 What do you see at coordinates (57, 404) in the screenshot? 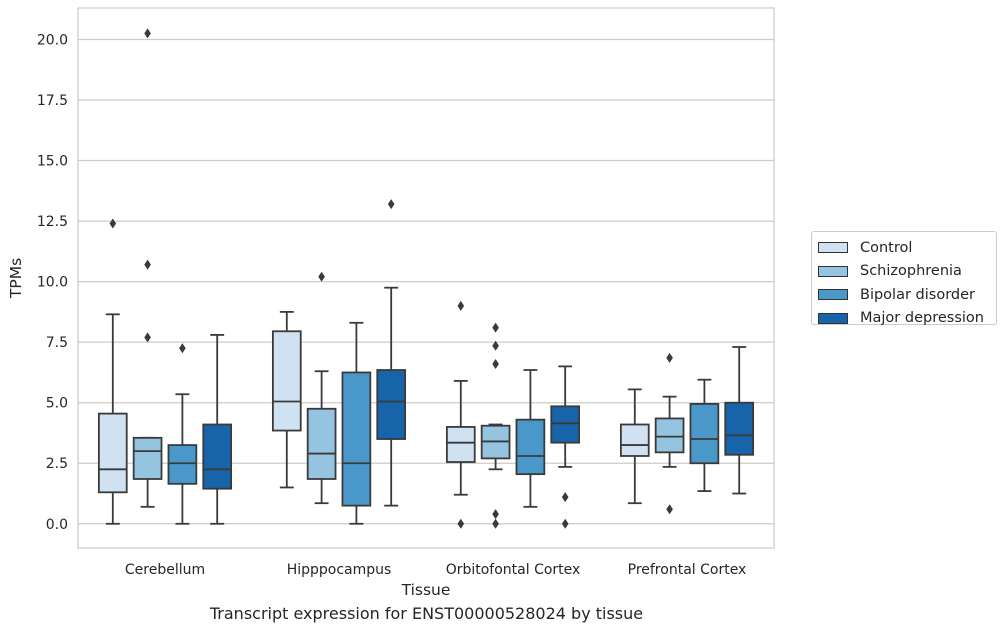
I see `y-tick-label: 5.0` at bounding box center [57, 404].